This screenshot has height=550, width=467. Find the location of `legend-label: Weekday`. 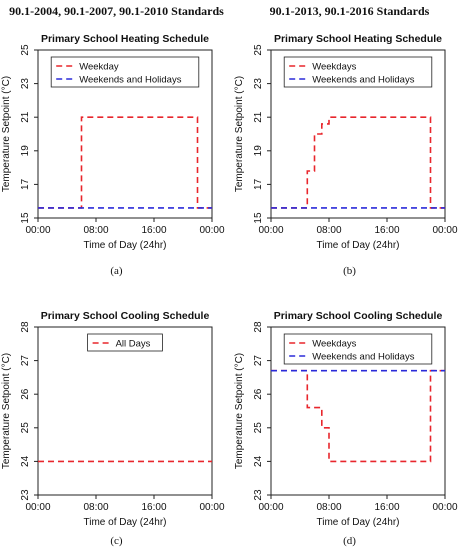

legend-label: Weekday is located at coordinates (99, 67).